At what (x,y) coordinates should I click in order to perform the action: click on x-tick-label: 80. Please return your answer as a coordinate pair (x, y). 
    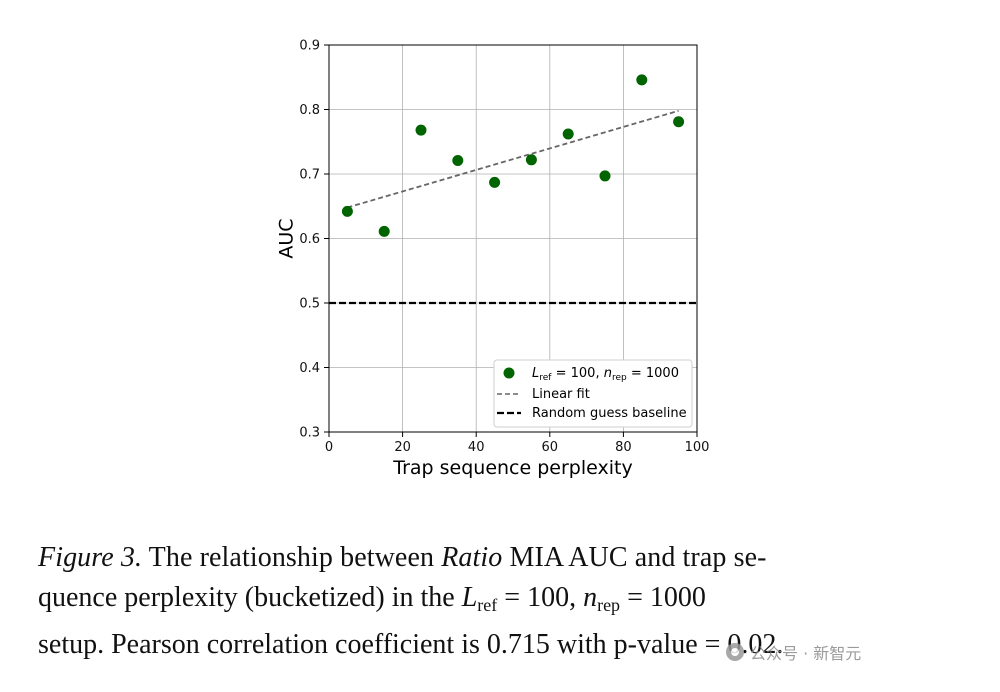
    Looking at the image, I should click on (623, 447).